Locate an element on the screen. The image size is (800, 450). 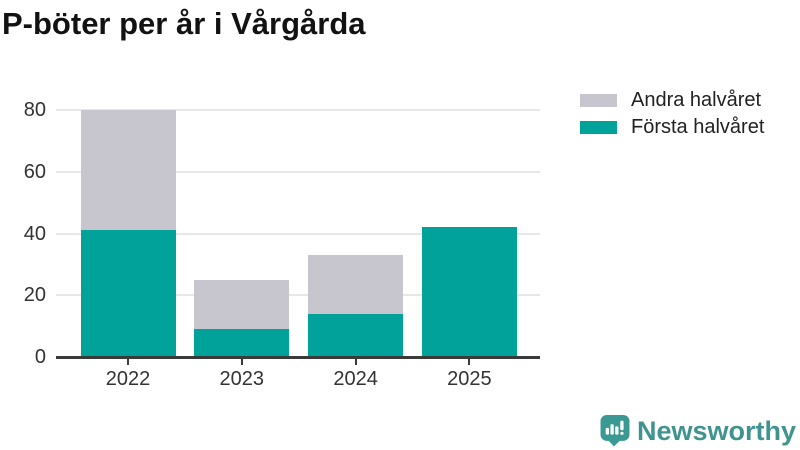
bar-segment-andra-2022 is located at coordinates (128, 170).